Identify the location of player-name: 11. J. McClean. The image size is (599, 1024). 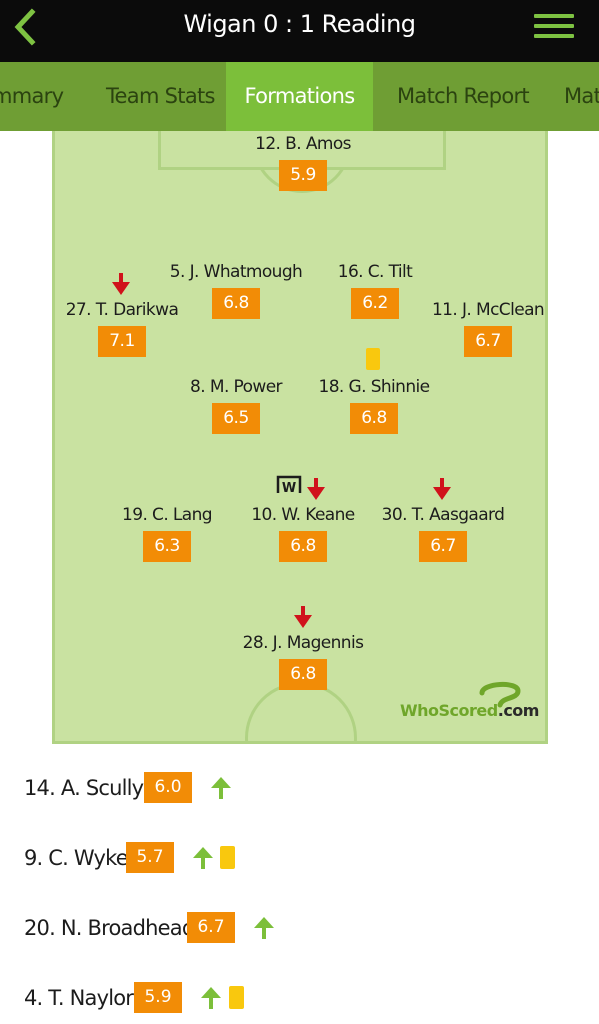
(488, 310).